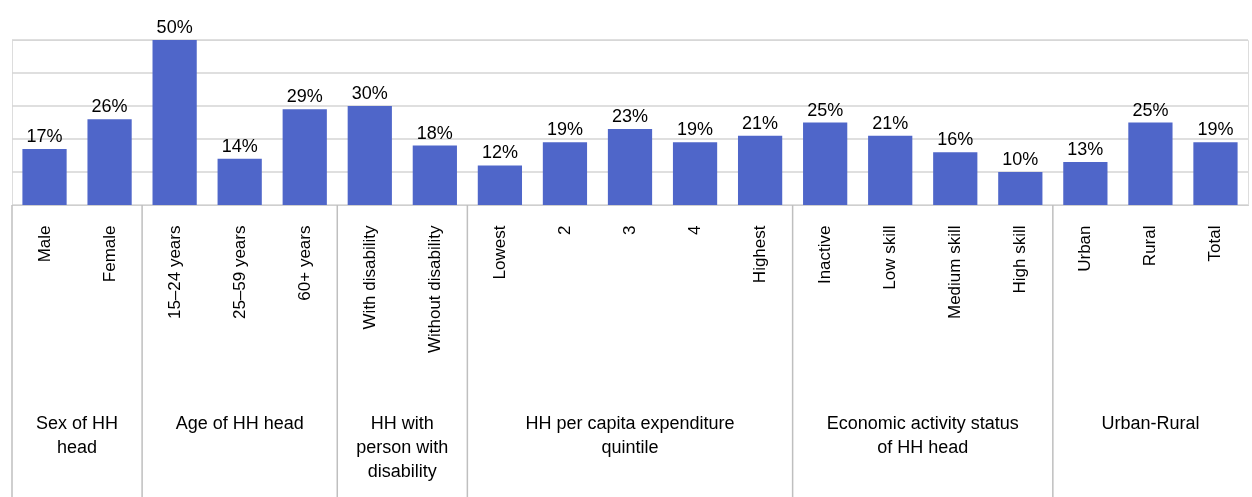 The image size is (1252, 497). I want to click on x-tick-label: Highest, so click(760, 254).